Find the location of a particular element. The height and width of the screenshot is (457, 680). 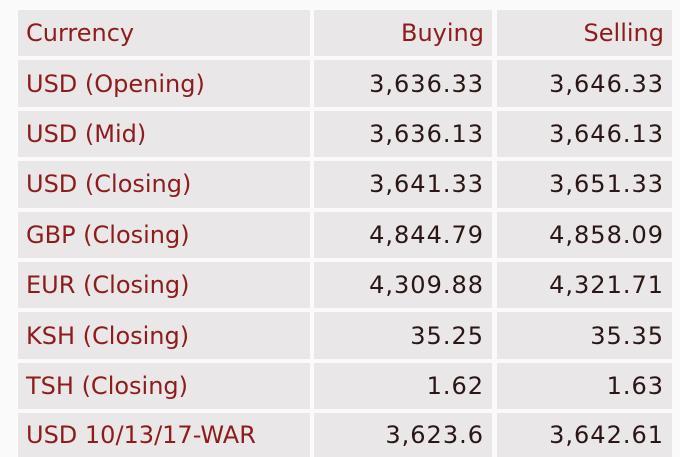

currency-cell: USD (Mid) is located at coordinates (164, 134).